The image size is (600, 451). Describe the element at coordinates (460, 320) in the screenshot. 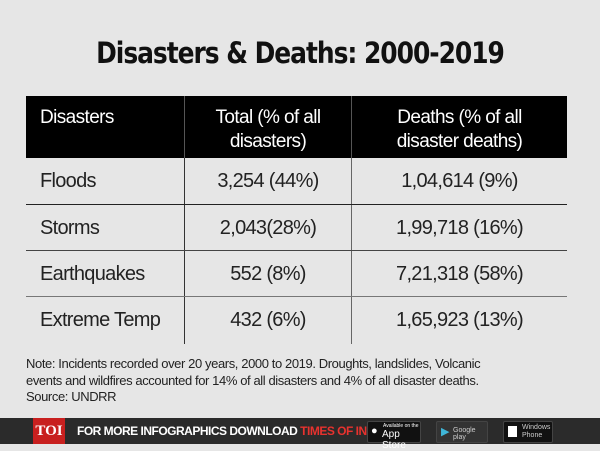

I see `cell-deaths: 1,65,923 (13%)` at that location.